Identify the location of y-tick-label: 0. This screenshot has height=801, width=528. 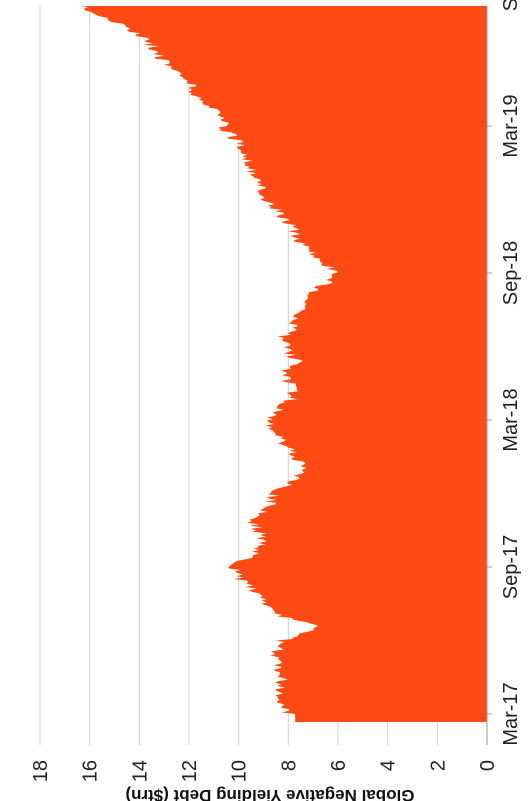
(488, 765).